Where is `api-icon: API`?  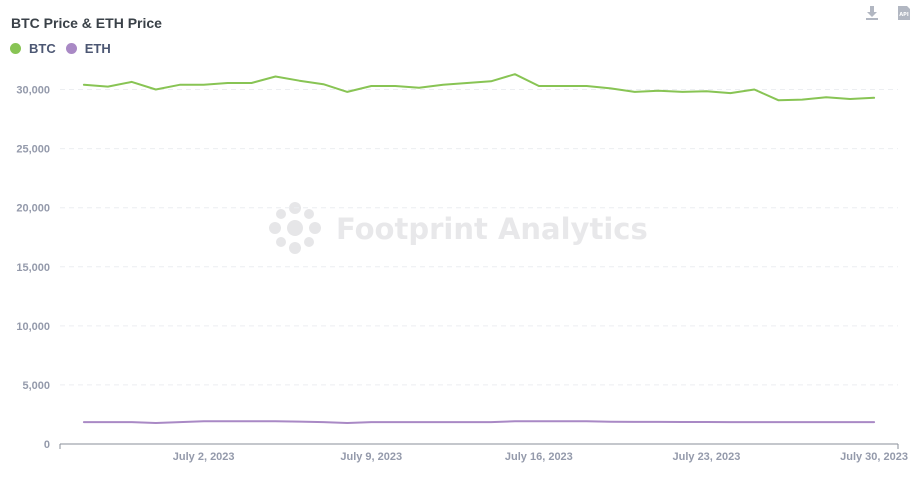 api-icon: API is located at coordinates (904, 13).